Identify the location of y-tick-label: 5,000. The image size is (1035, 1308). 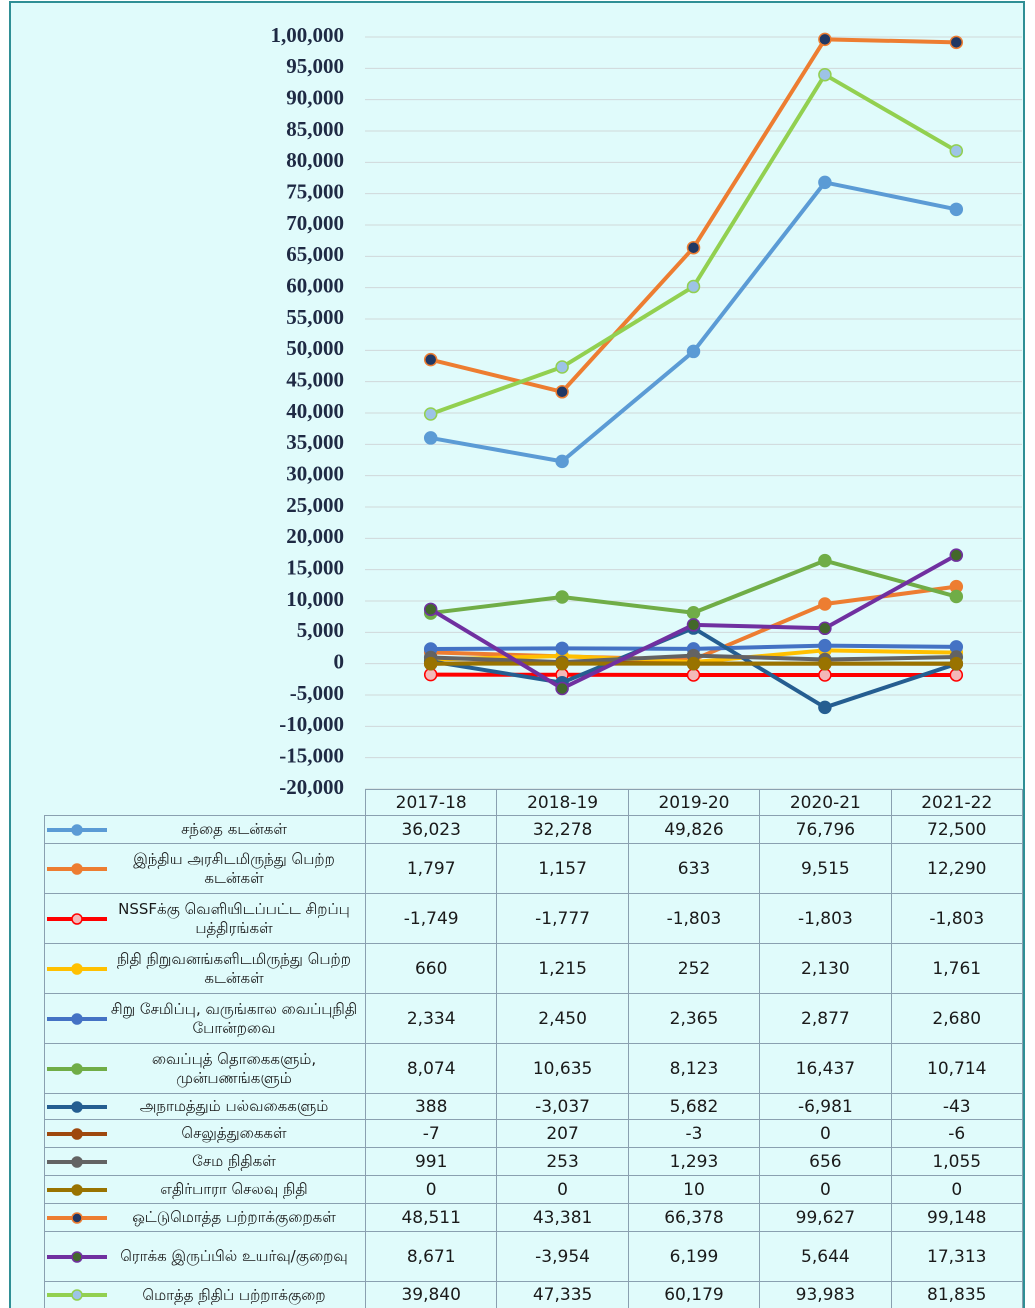
(320, 630).